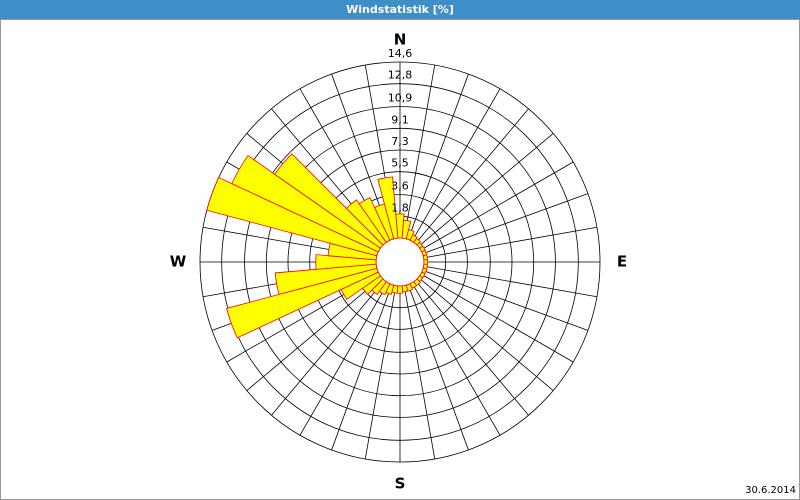 The image size is (800, 500). Describe the element at coordinates (400, 40) in the screenshot. I see `direction-label: N` at that location.